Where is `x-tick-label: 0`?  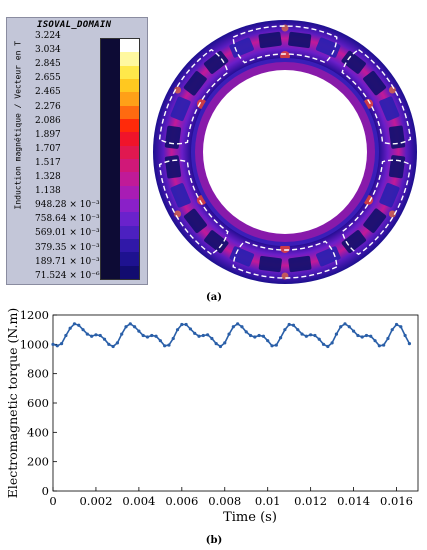
x-tick-label: 0 is located at coordinates (52, 501).